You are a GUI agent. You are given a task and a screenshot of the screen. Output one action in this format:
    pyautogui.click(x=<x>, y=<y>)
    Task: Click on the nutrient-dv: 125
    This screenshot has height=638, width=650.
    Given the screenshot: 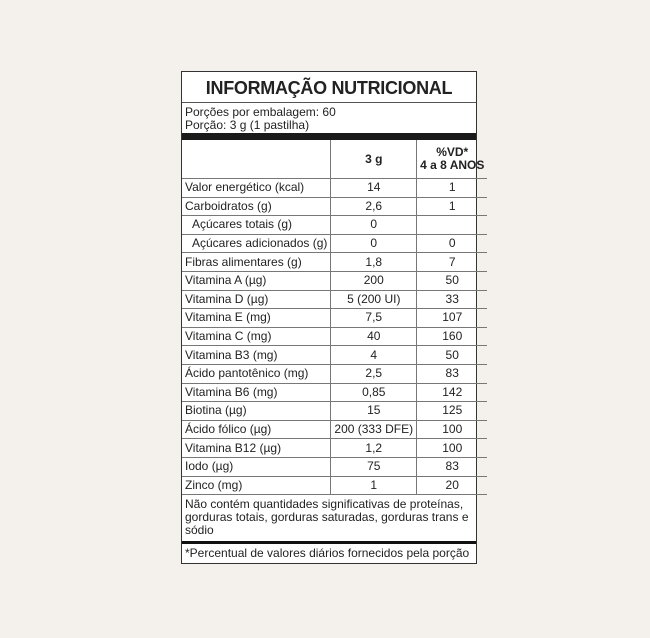 What is the action you would take?
    pyautogui.click(x=452, y=411)
    